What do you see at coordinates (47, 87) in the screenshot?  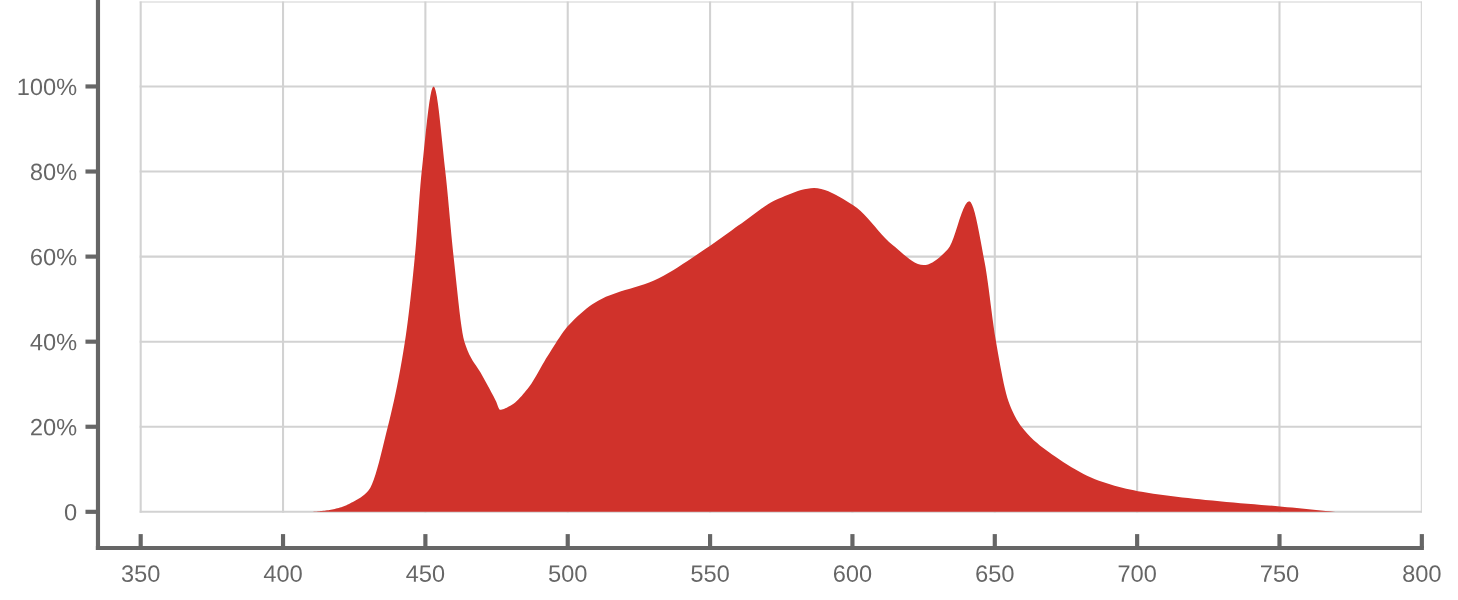 I see `y-tick-label: 100%` at bounding box center [47, 87].